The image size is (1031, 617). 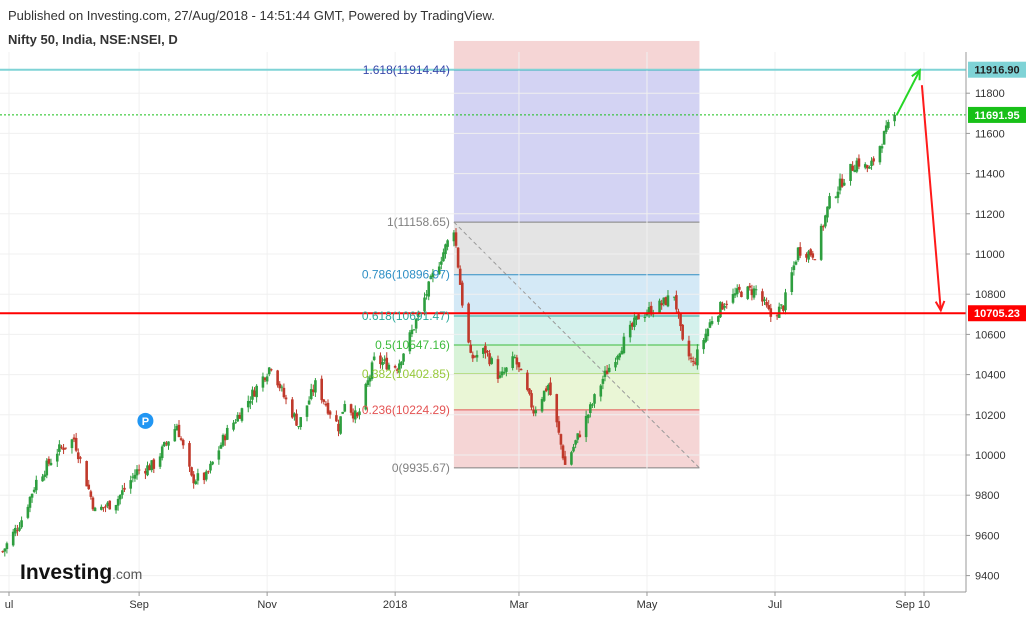 I want to click on price-tick-label: 10200, so click(x=990, y=416).